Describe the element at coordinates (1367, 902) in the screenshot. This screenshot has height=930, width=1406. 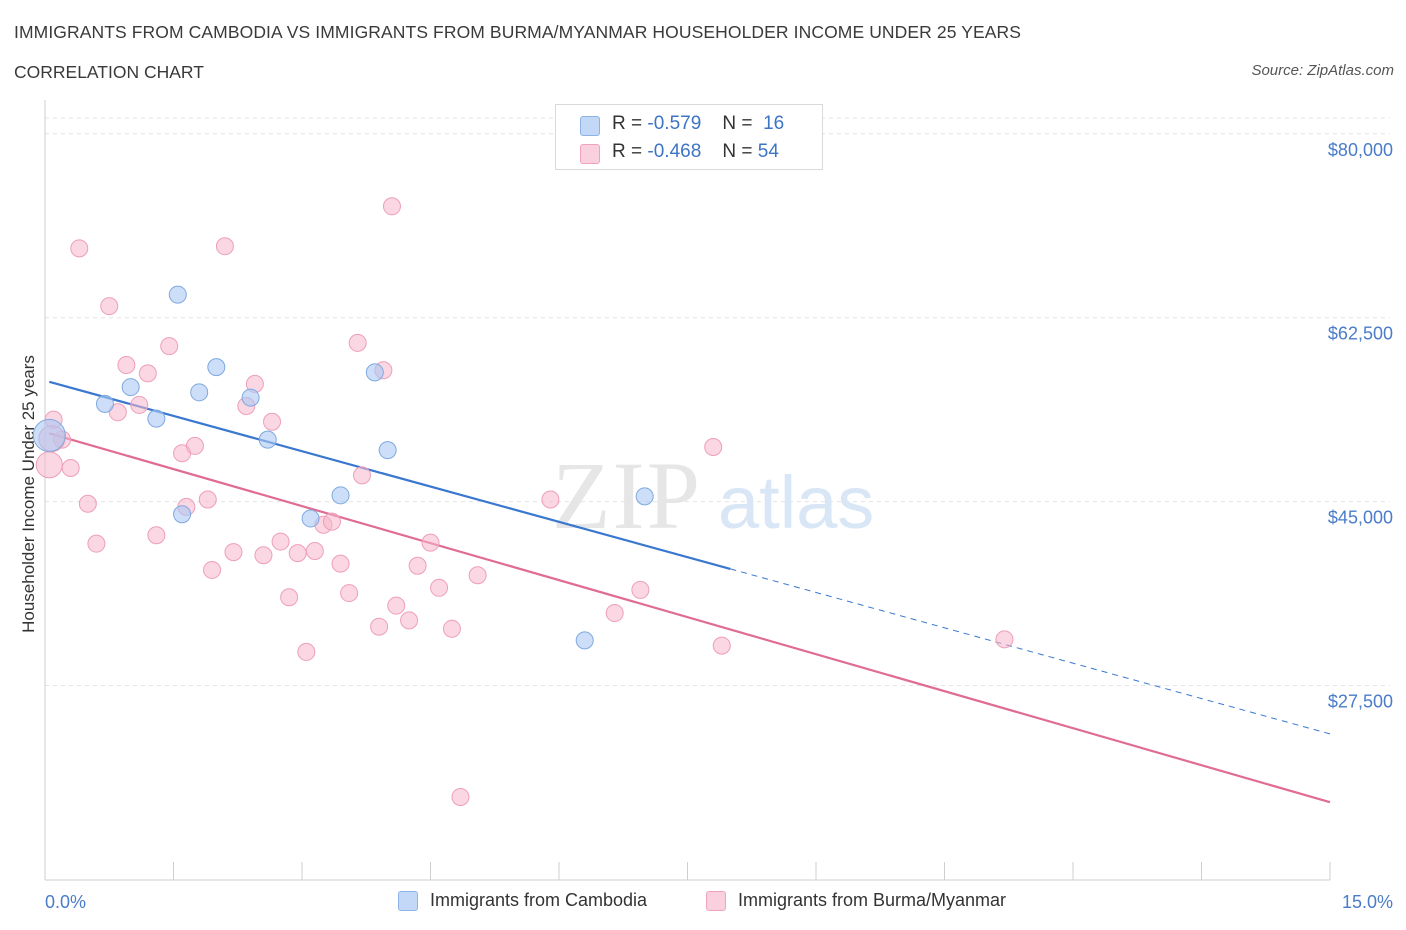
I see `x-tick-label-end: 15.0%` at that location.